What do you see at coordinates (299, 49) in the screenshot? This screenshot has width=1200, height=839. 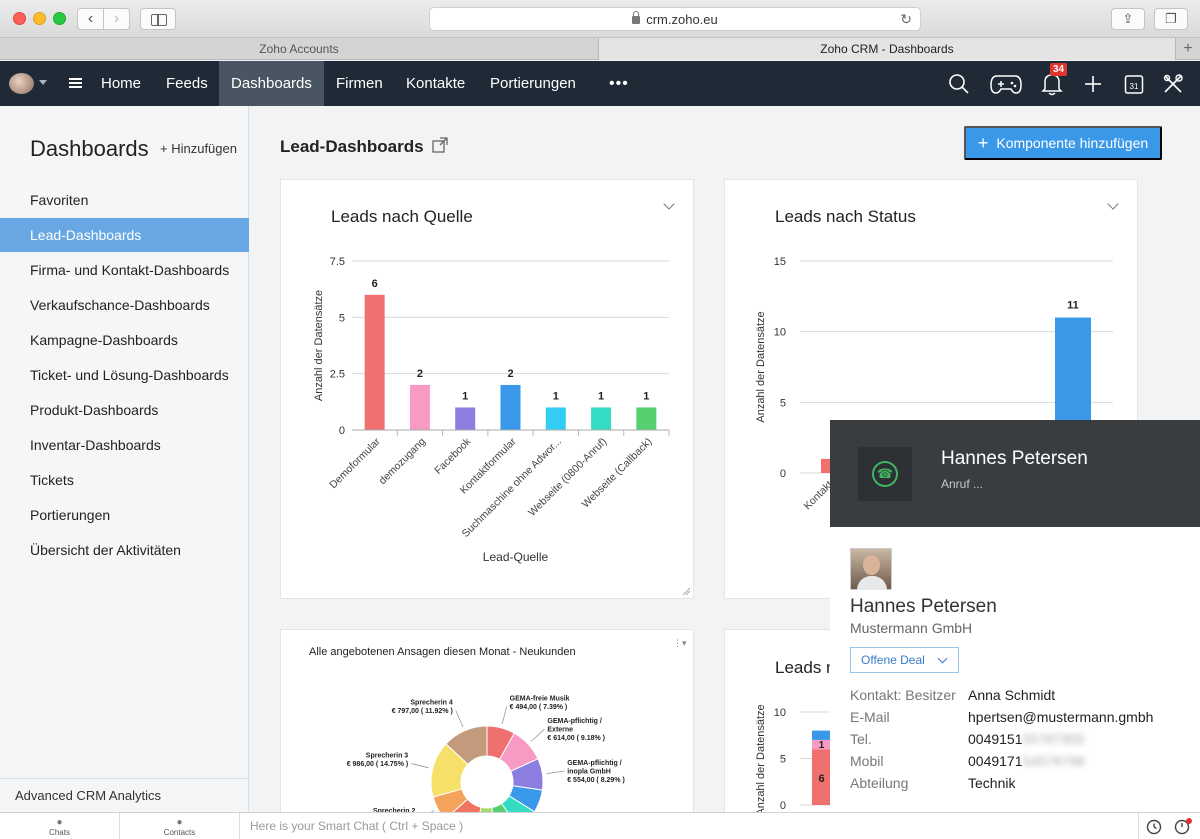 I see `tab-zoho-accounts: Zoho Accounts` at bounding box center [299, 49].